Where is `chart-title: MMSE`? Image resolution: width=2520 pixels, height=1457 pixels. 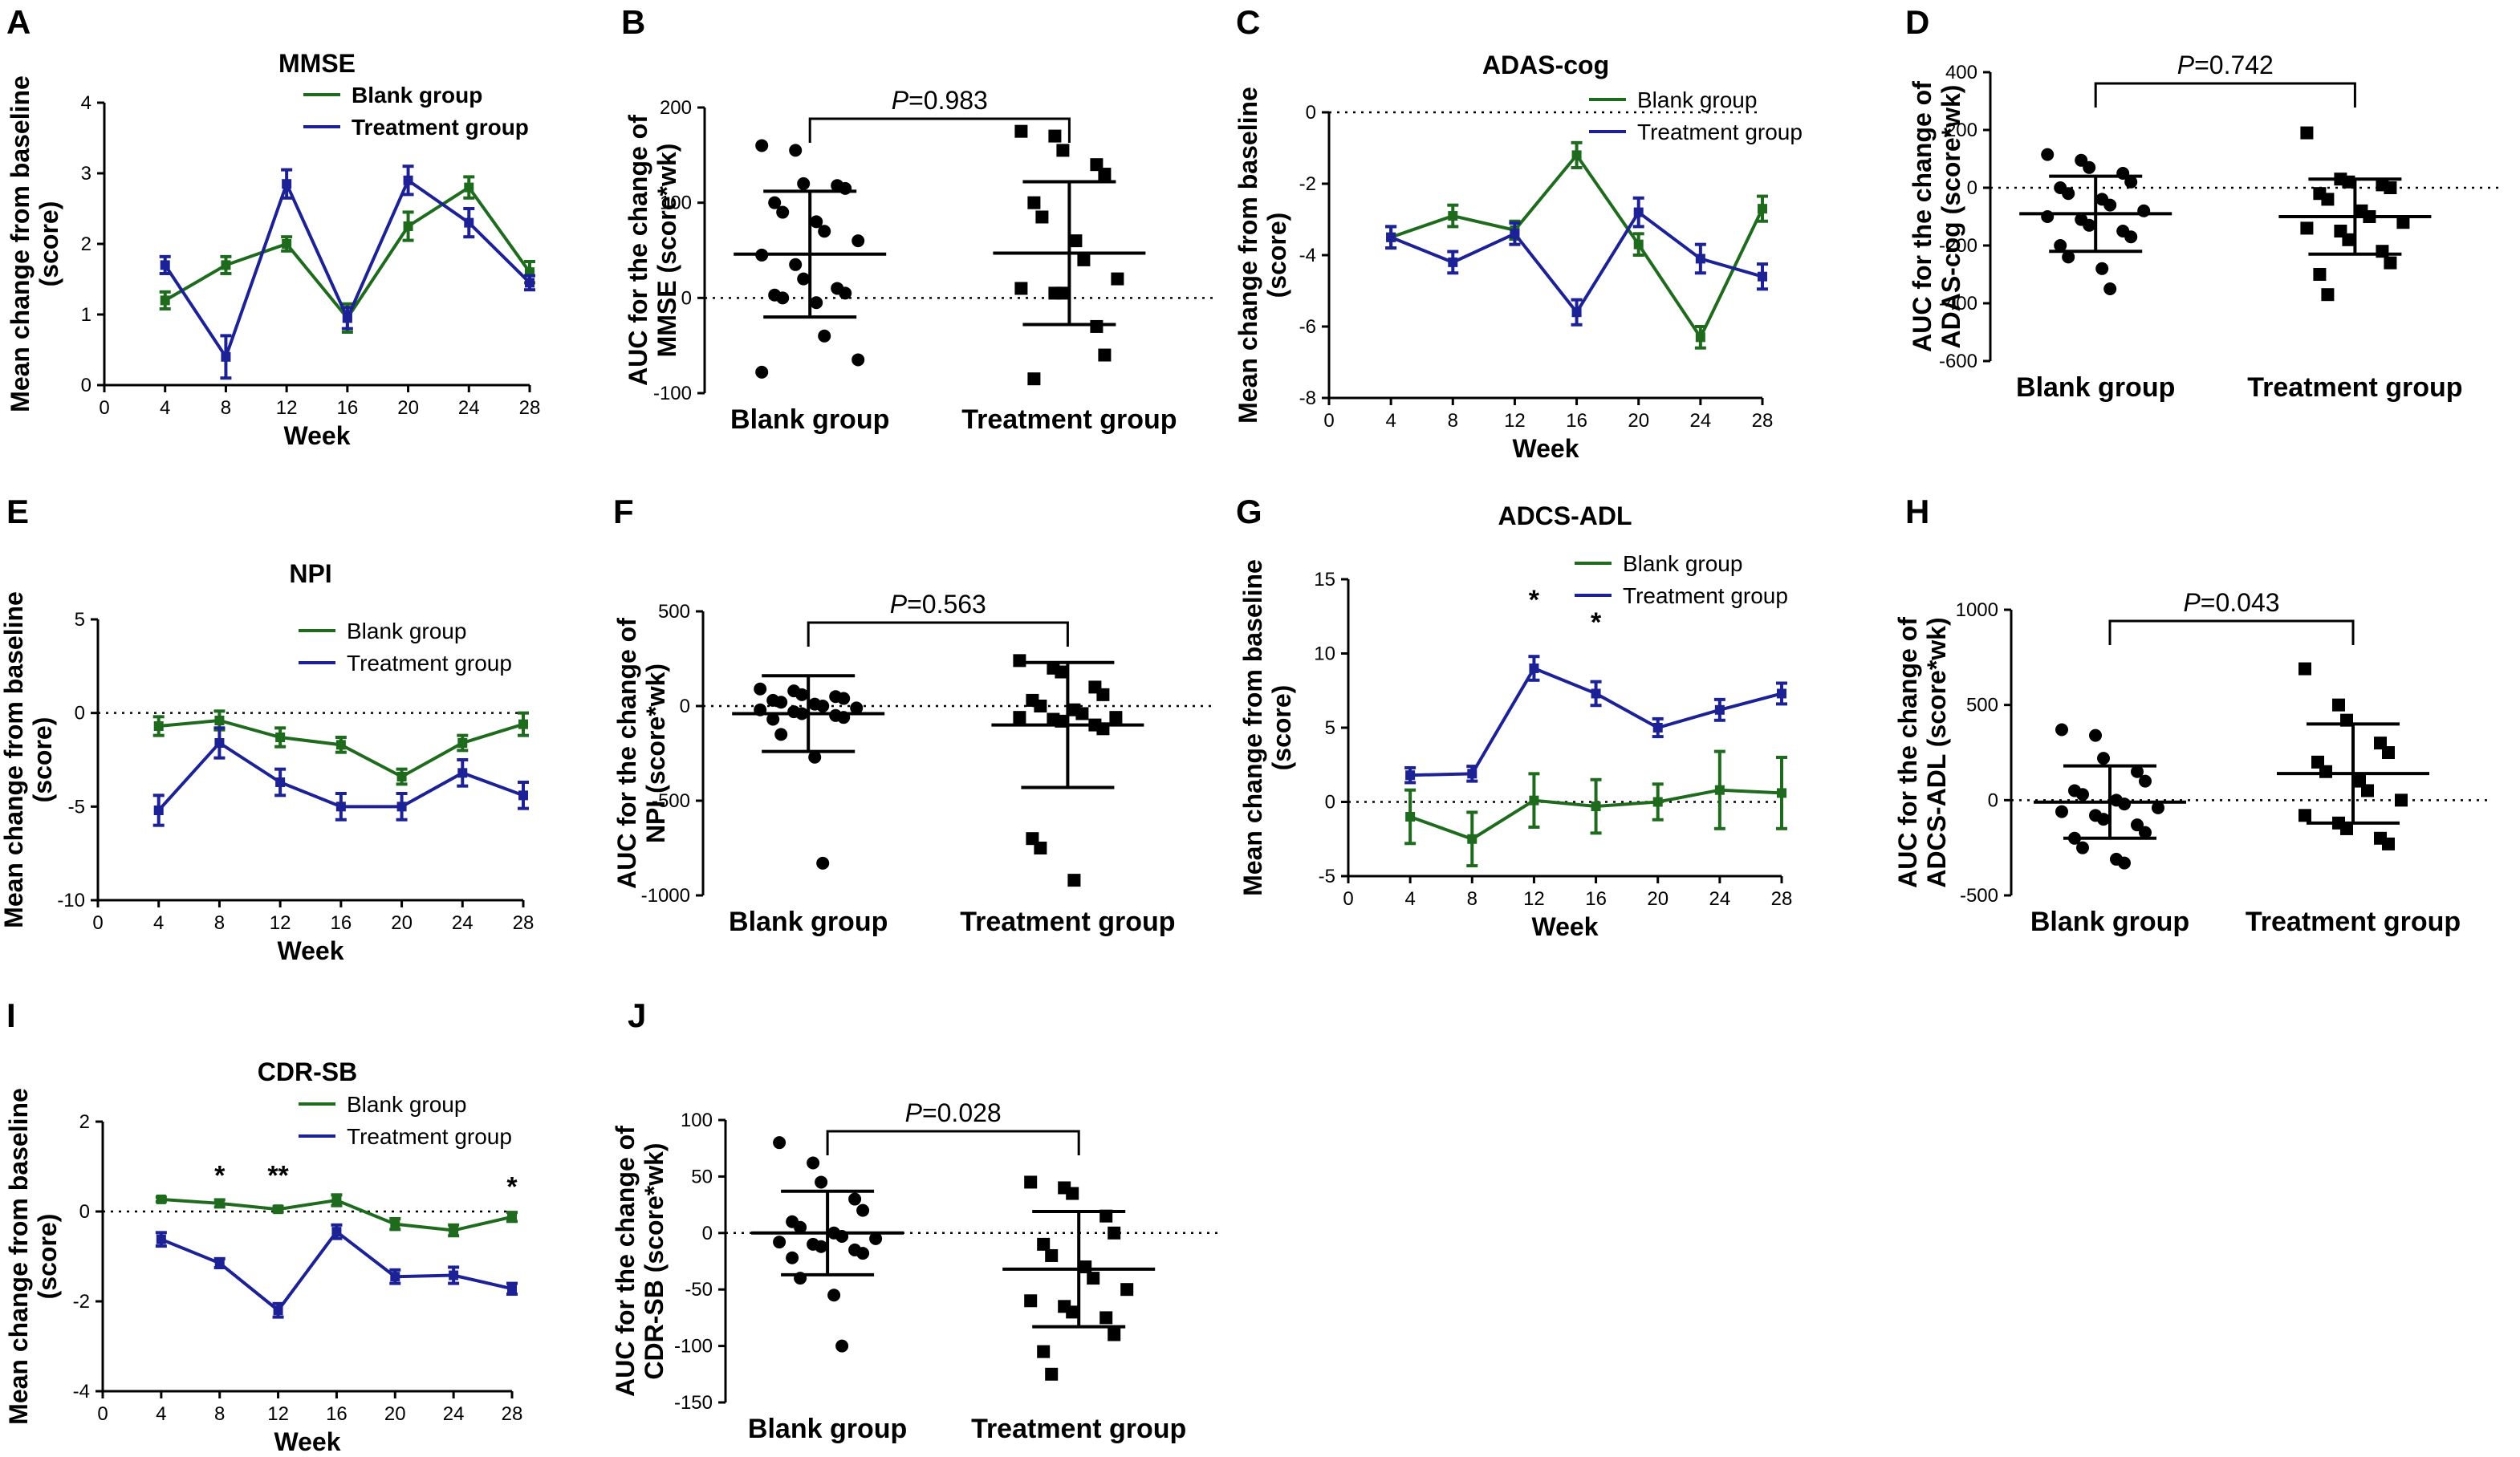
chart-title: MMSE is located at coordinates (317, 63).